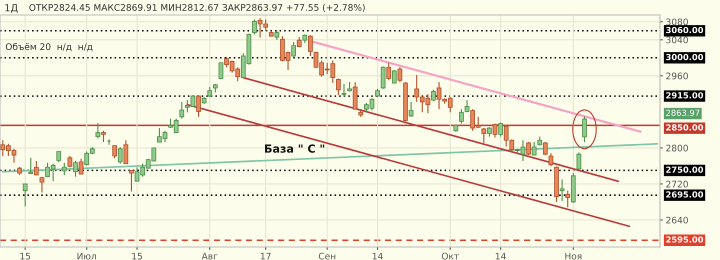 Image resolution: width=720 pixels, height=260 pixels. What do you see at coordinates (265, 256) in the screenshot?
I see `x-tick-label: 17` at bounding box center [265, 256].